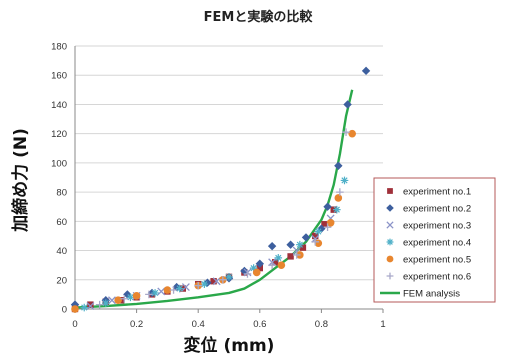 The height and width of the screenshot is (357, 511). What do you see at coordinates (64, 310) in the screenshot?
I see `y-tick-label: 0` at bounding box center [64, 310].